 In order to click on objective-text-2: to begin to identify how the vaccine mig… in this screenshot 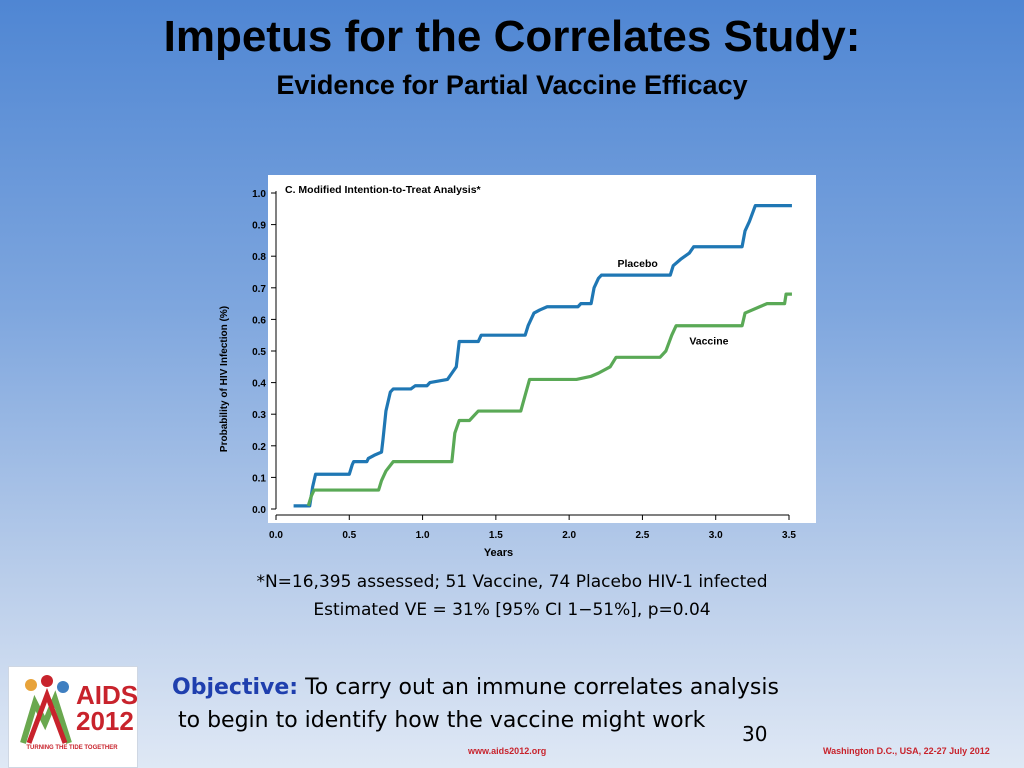, I will do `click(442, 720)`.